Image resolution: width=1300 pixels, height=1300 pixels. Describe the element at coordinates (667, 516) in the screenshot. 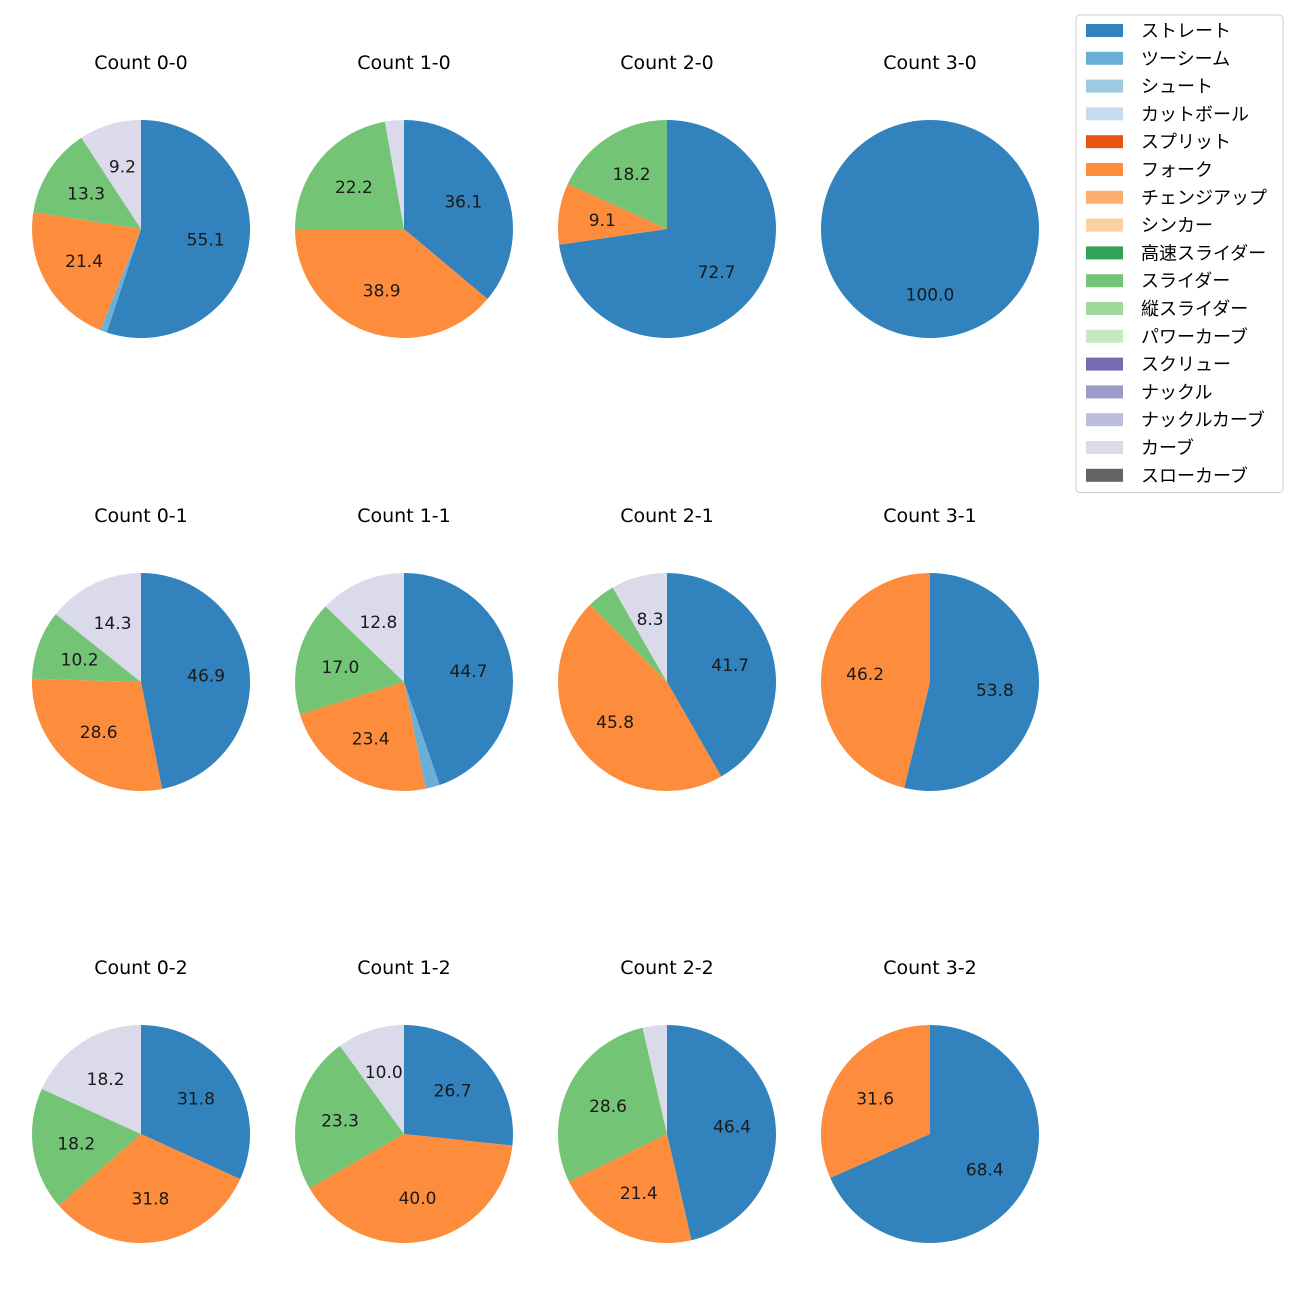

I see `pie-title: Count 2-1` at that location.